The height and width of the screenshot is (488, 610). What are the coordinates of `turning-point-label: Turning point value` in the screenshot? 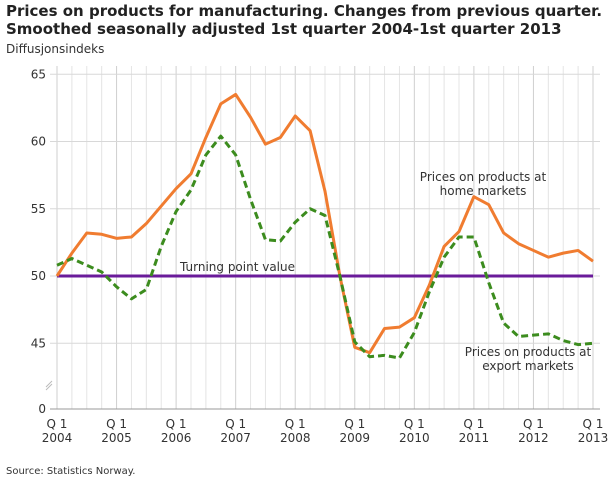 It's located at (237, 267).